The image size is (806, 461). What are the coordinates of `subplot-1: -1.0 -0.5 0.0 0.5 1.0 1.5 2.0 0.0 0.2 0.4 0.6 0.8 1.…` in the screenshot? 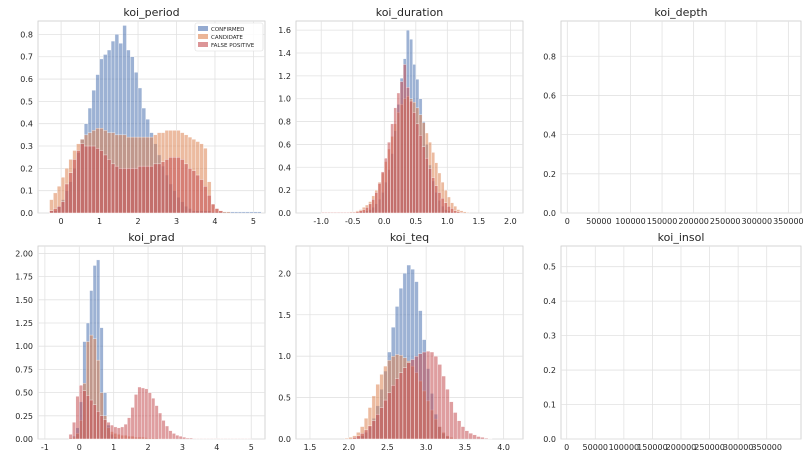 It's located at (401, 116).